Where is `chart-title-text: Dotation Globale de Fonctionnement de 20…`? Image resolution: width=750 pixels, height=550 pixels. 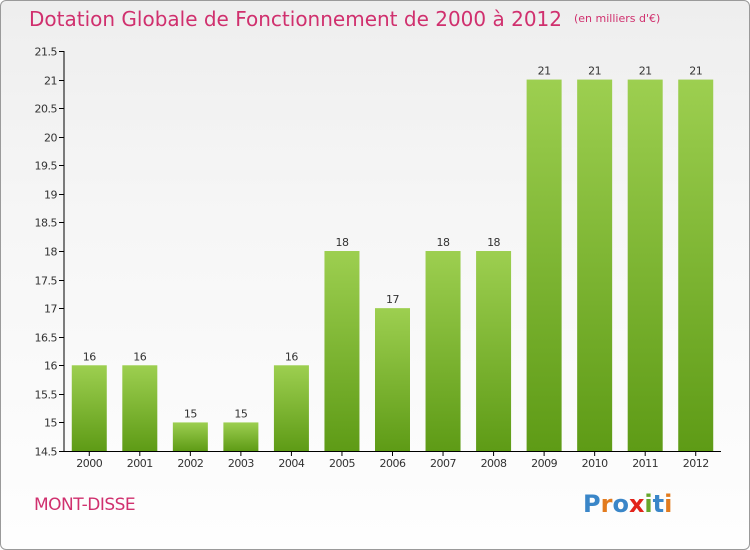 chart-title-text: Dotation Globale de Fonctionnement de 20… is located at coordinates (295, 19).